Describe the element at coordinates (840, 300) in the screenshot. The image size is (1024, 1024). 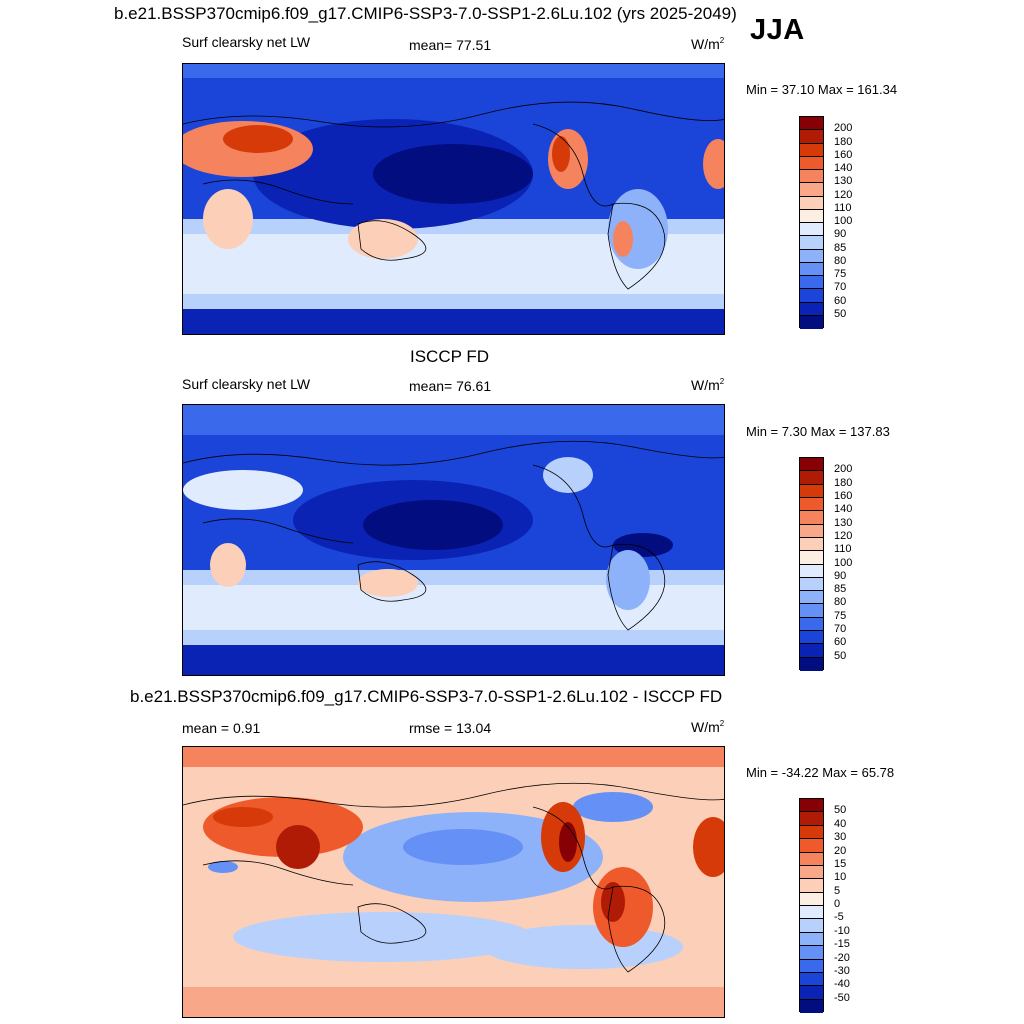
I see `colorbar-tick-label: 60` at that location.